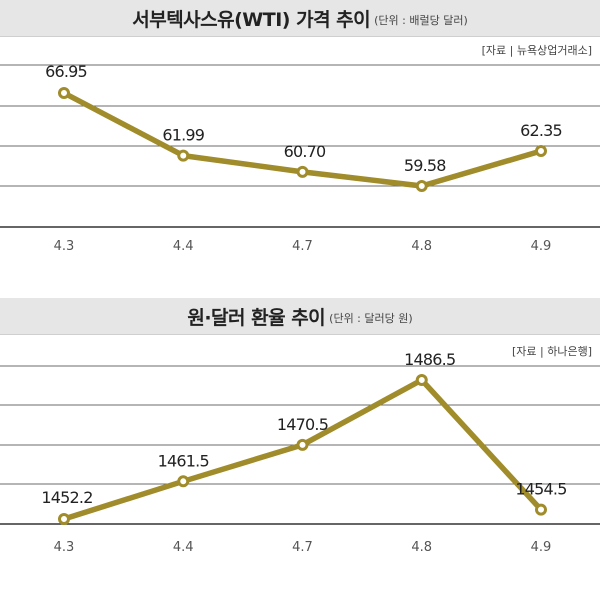  Describe the element at coordinates (551, 351) in the screenshot. I see `fx-chart-source: [자료 | 하나은행]` at that location.